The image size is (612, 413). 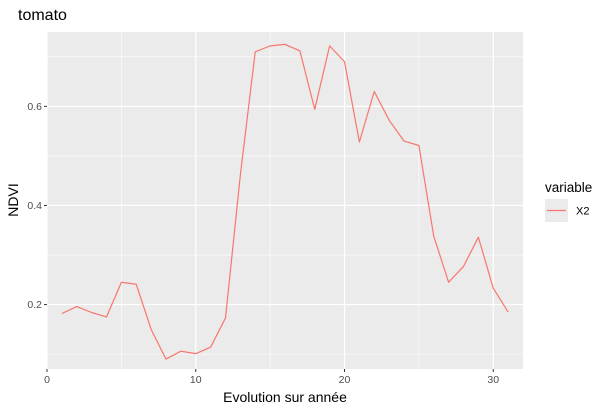 I want to click on y-tick-label: 0.4, so click(x=34, y=206).